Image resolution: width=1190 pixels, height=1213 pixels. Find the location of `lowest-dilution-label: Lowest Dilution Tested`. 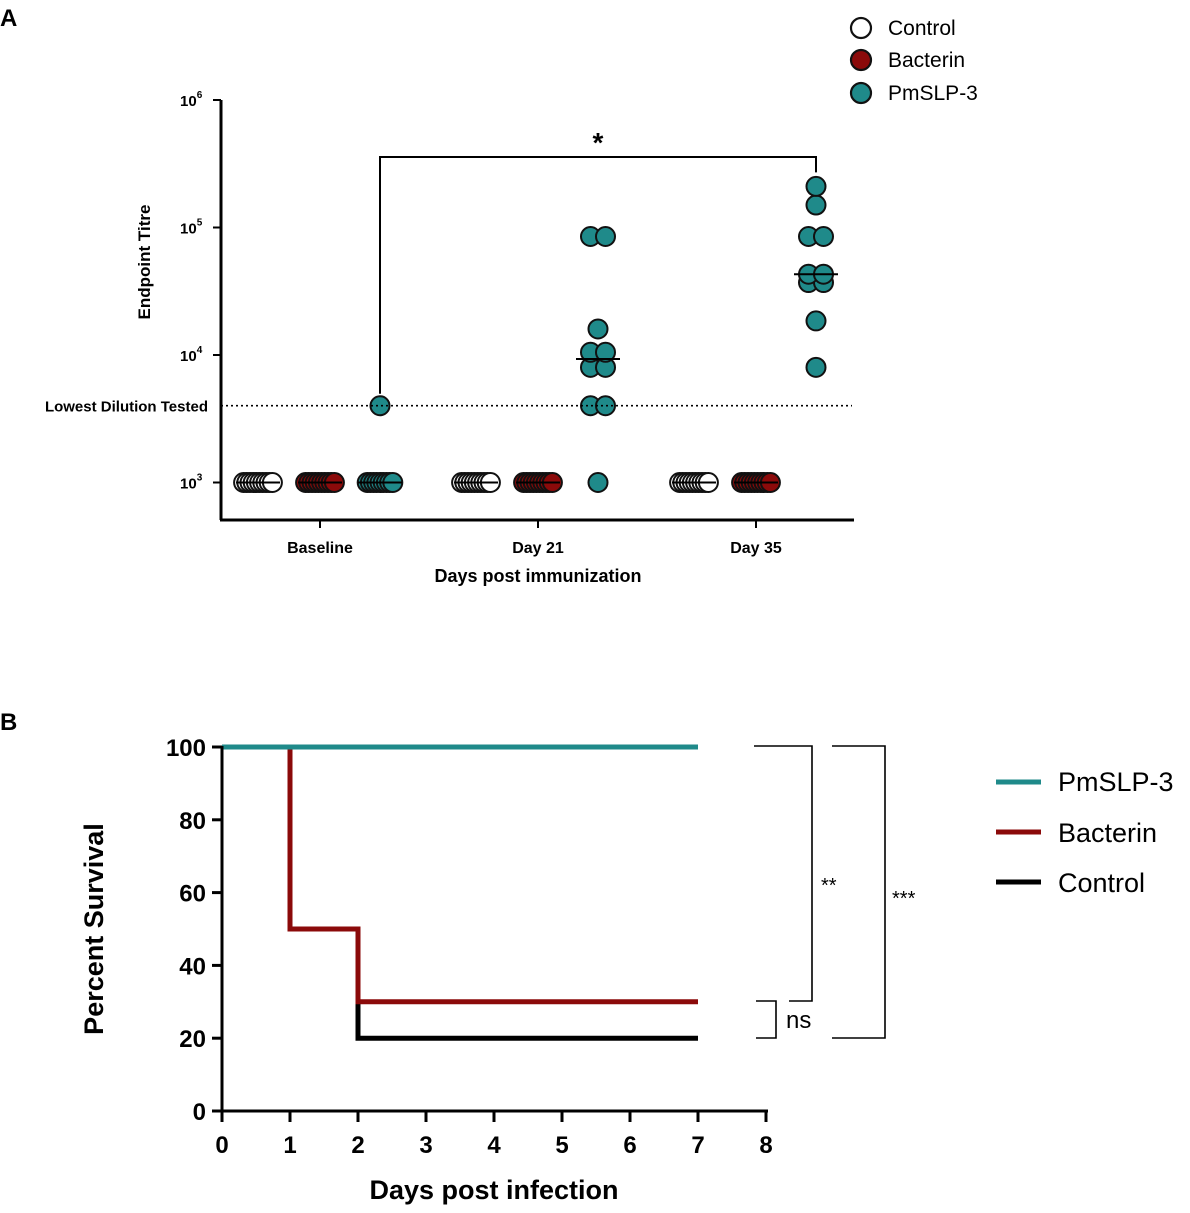

lowest-dilution-label: Lowest Dilution Tested is located at coordinates (126, 407).